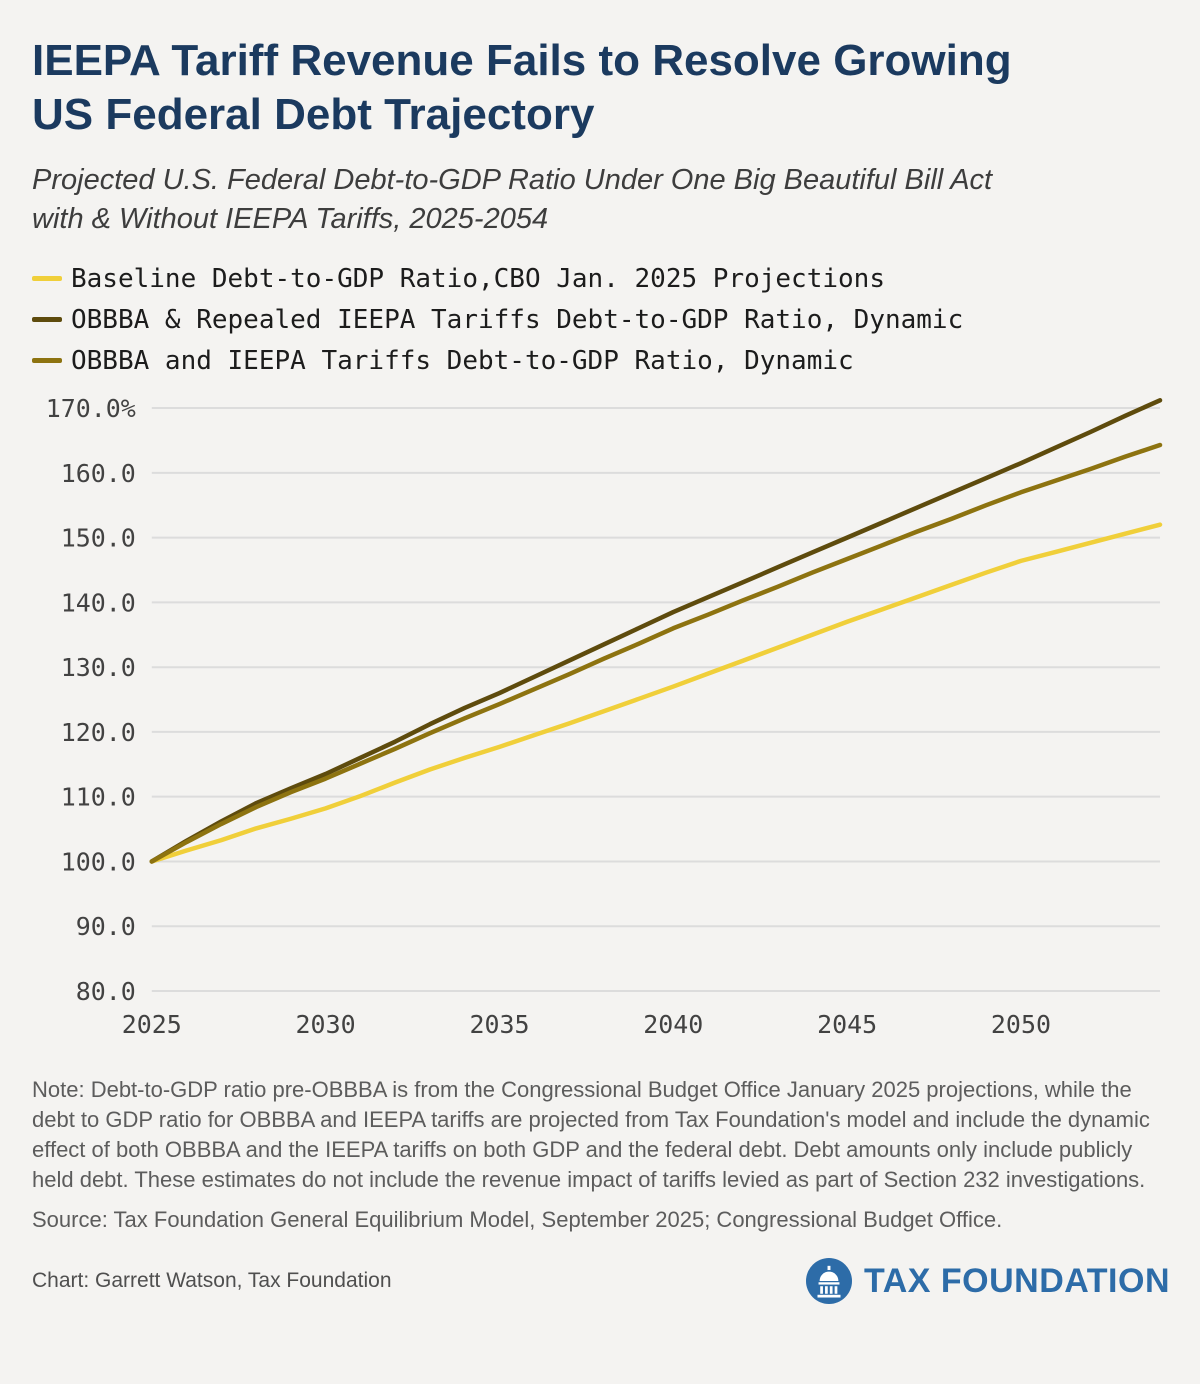 Image resolution: width=1200 pixels, height=1384 pixels. Describe the element at coordinates (326, 1024) in the screenshot. I see `x-tick-label-2030: 2030` at that location.